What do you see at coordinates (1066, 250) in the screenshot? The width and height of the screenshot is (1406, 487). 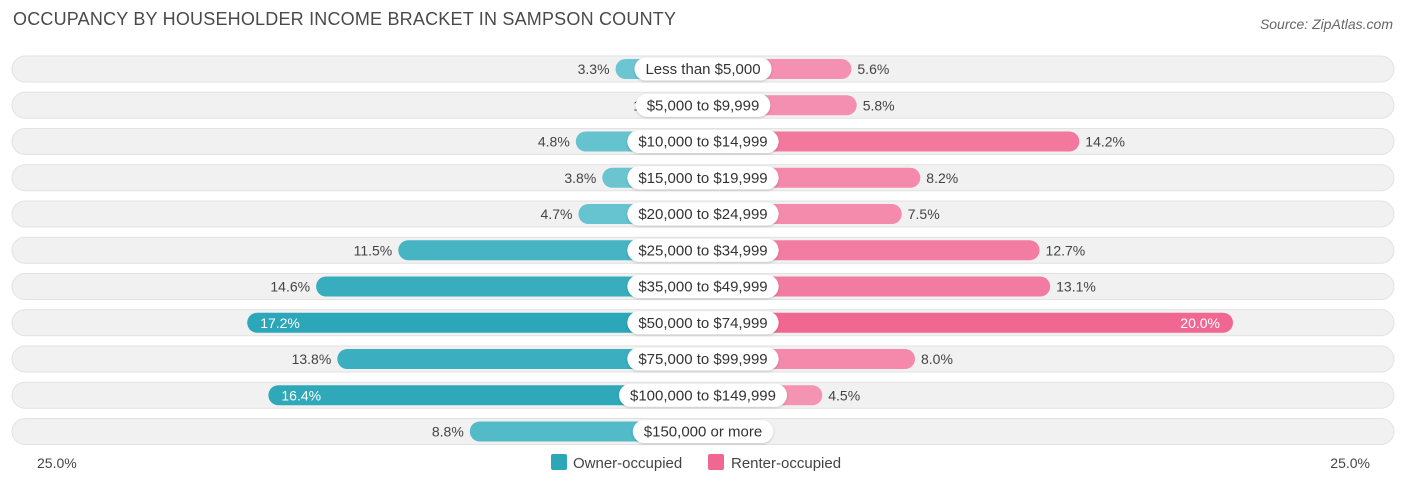 I see `renter-value-label: 12.7%` at bounding box center [1066, 250].